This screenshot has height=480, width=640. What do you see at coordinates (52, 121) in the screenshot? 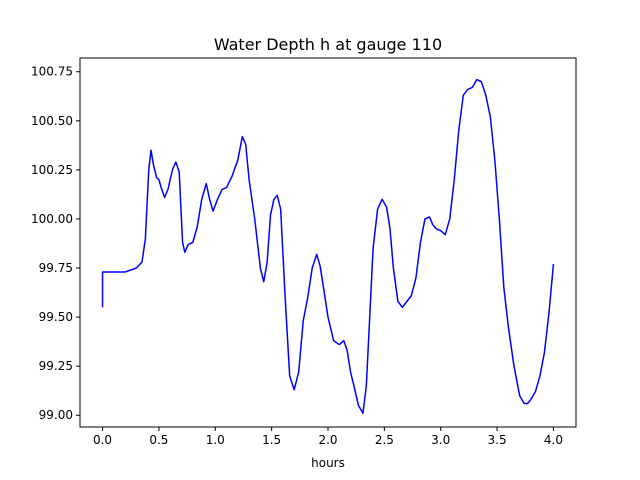
I see `y-tick-label: 100.50` at bounding box center [52, 121].